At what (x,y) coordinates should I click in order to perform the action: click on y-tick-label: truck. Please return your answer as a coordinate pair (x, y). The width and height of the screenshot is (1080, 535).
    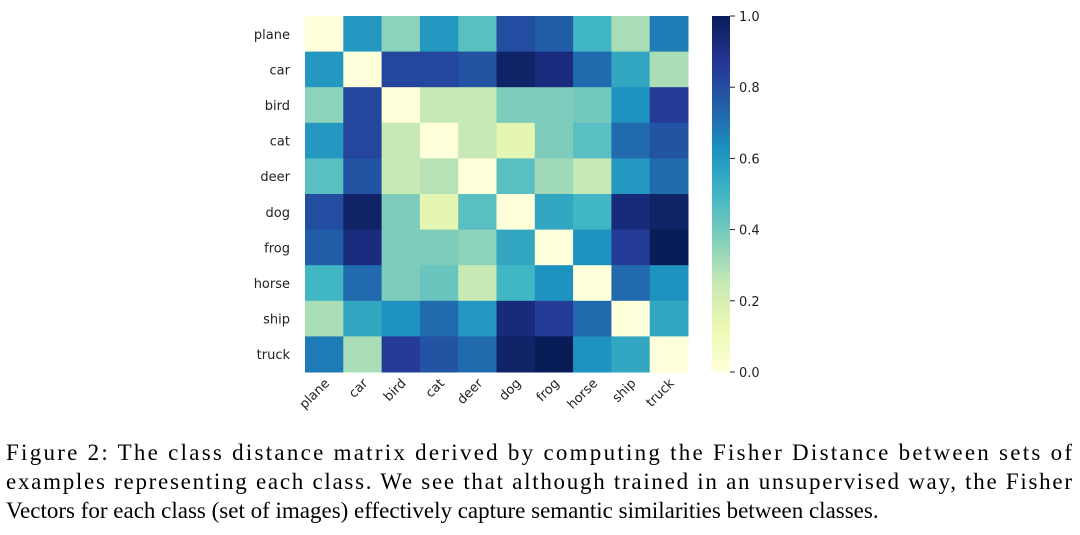
    Looking at the image, I should click on (274, 355).